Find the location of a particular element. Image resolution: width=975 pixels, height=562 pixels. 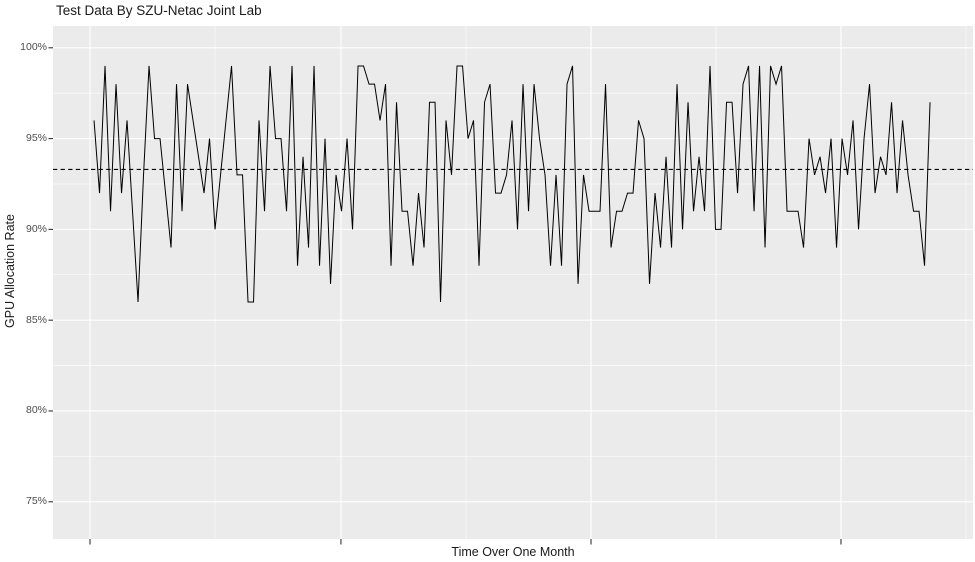

y-tick-label: 85% is located at coordinates (36, 319).